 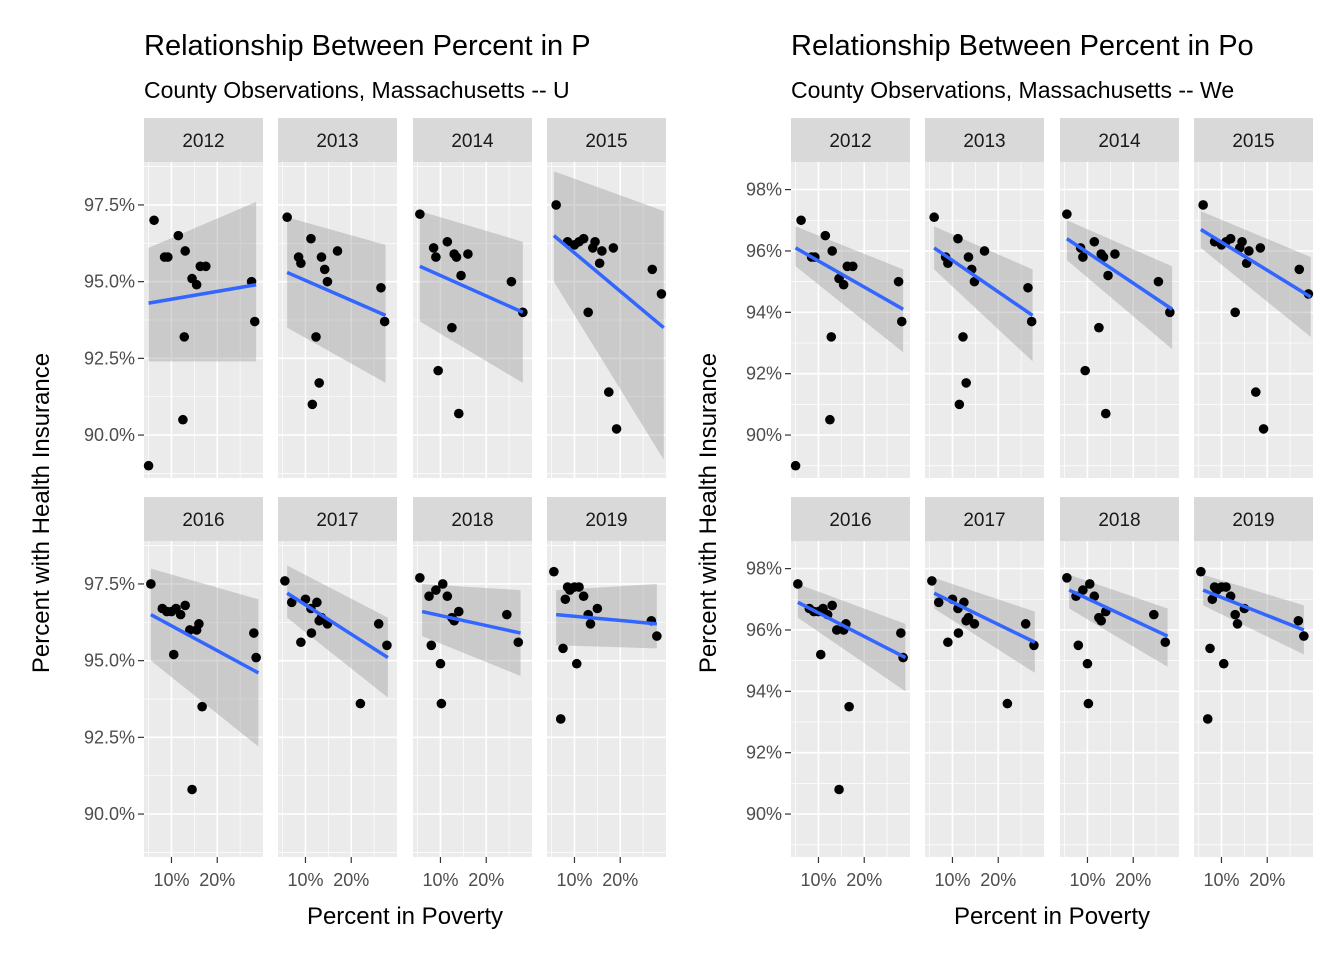 What do you see at coordinates (828, 693) in the screenshot?
I see `facet-panel-2016: 2016 90% 92% 94% 96% 98% 10% 20%` at bounding box center [828, 693].